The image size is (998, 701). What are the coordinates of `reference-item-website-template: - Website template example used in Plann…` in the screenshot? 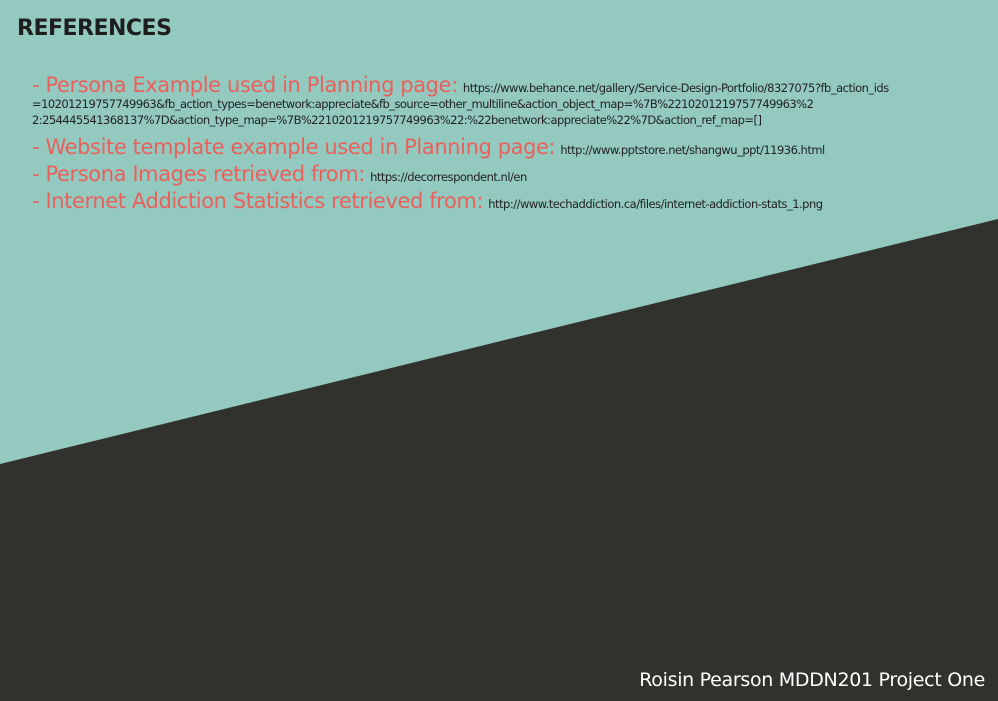 It's located at (492, 147).